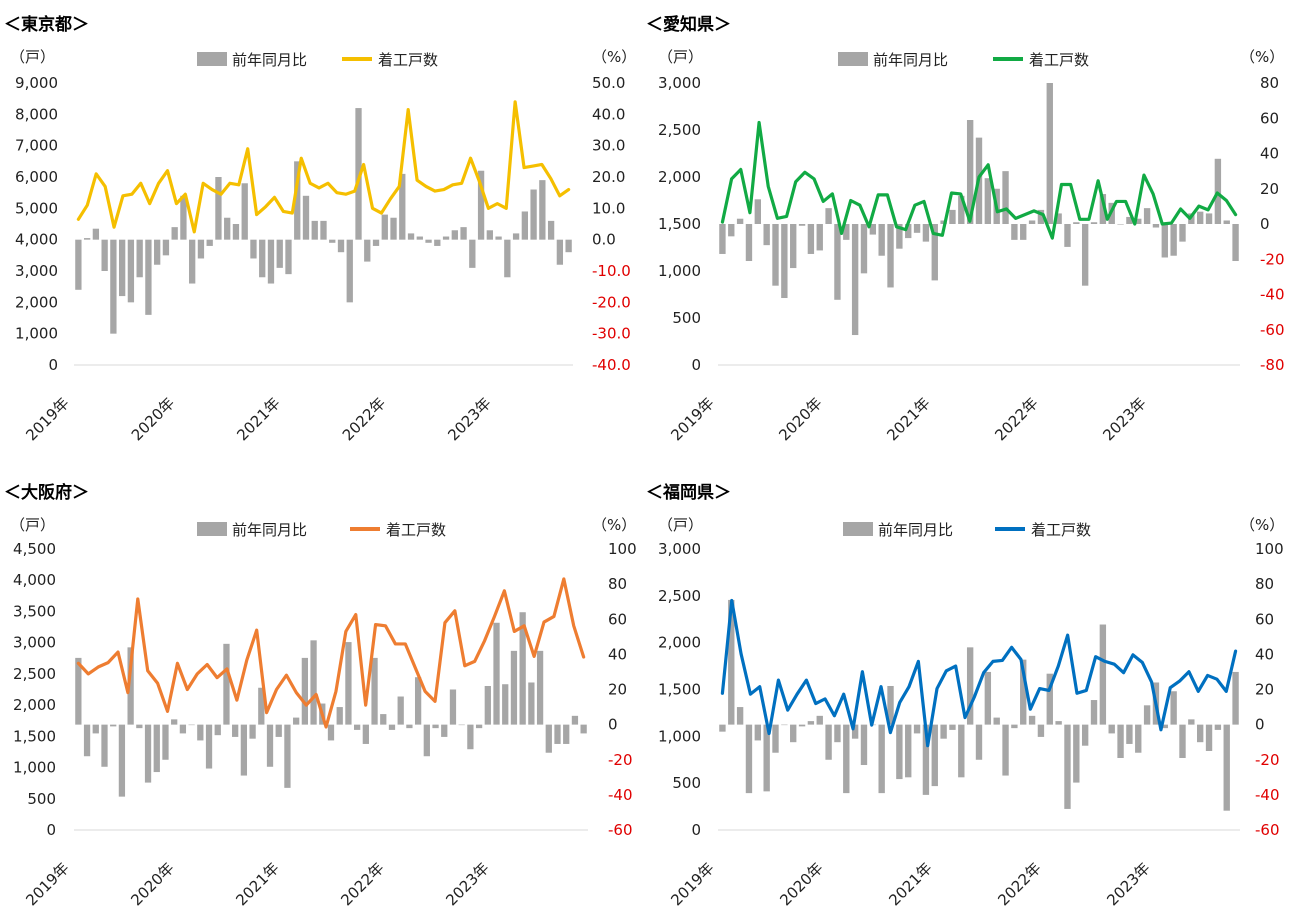  I want to click on year-label: 2020年, so click(153, 419).